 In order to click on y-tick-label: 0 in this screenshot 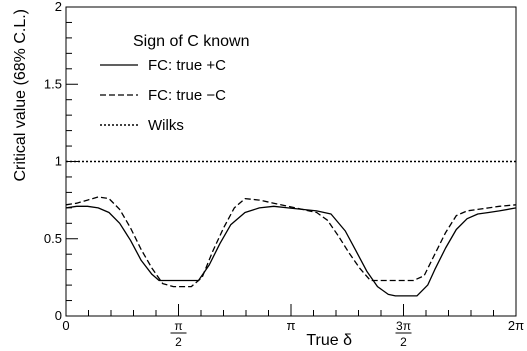, I will do `click(58, 315)`.